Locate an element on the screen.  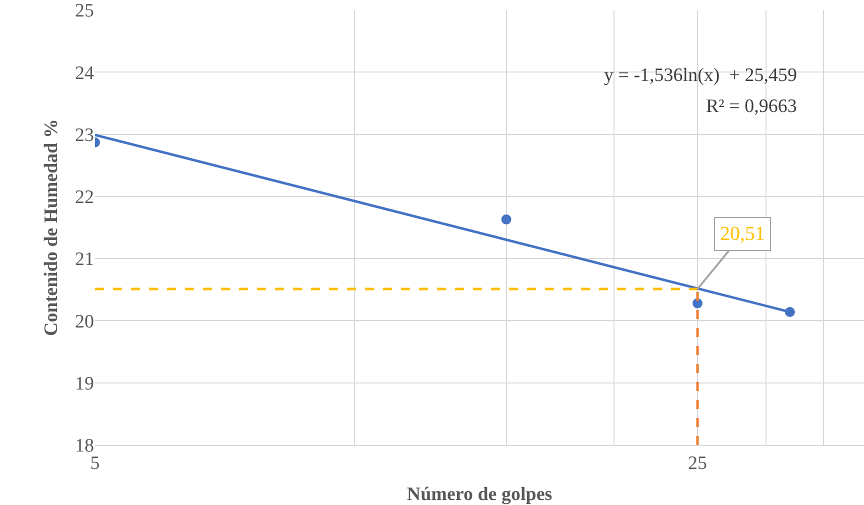
x-axis-title: Número de golpes is located at coordinates (479, 494).